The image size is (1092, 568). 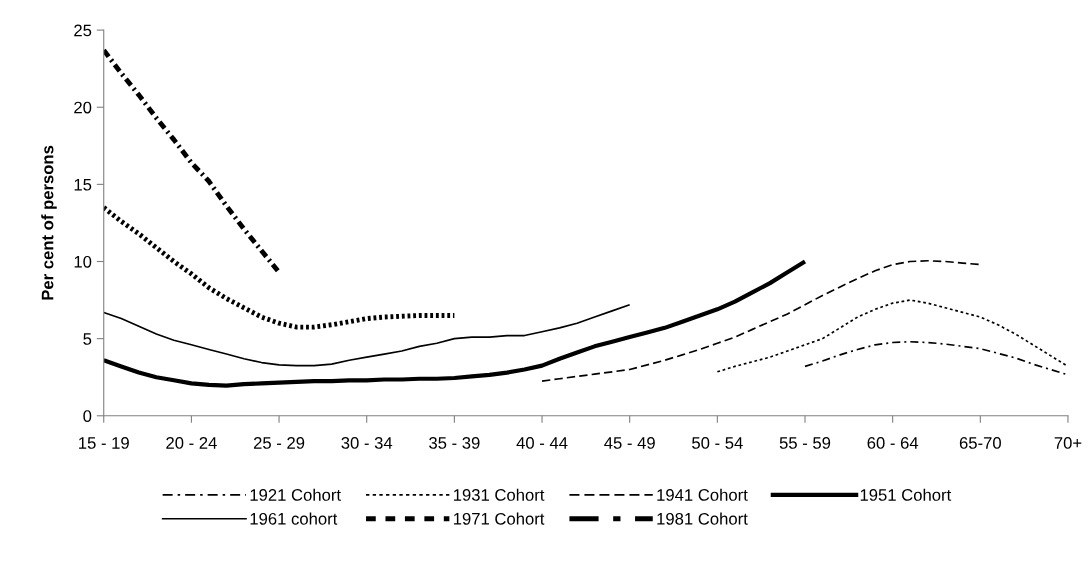 I want to click on legend-label: 1961 cohort, so click(x=294, y=518).